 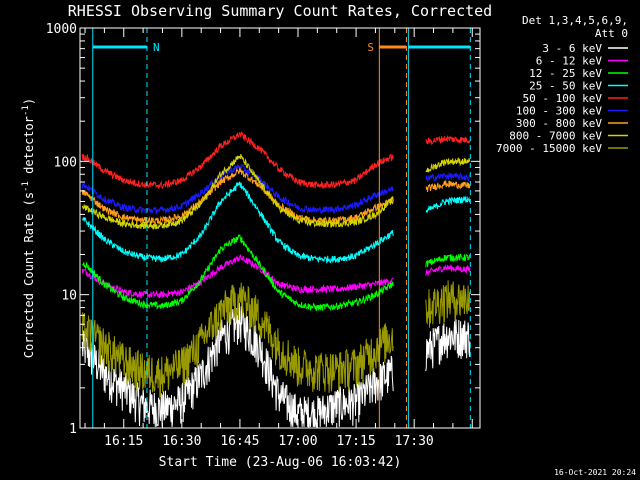 What do you see at coordinates (563, 98) in the screenshot?
I see `legend-label: 50 - 100 keV` at bounding box center [563, 98].